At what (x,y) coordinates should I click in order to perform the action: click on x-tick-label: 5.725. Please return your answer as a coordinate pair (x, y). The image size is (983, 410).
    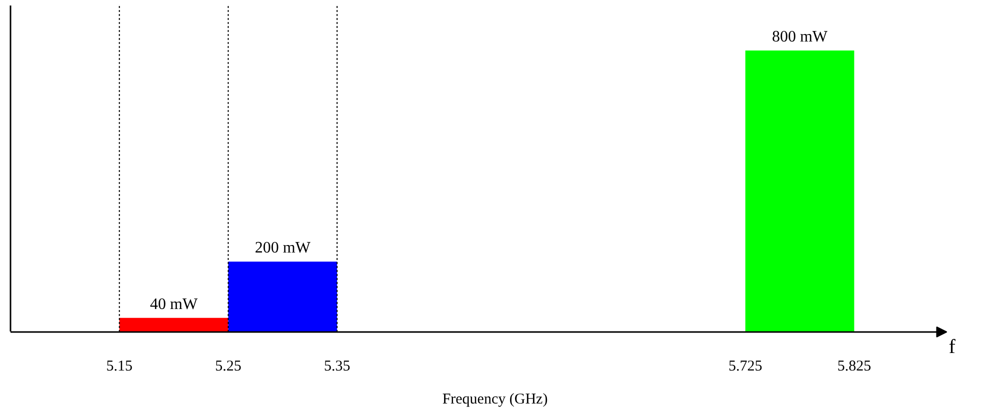
    Looking at the image, I should click on (745, 366).